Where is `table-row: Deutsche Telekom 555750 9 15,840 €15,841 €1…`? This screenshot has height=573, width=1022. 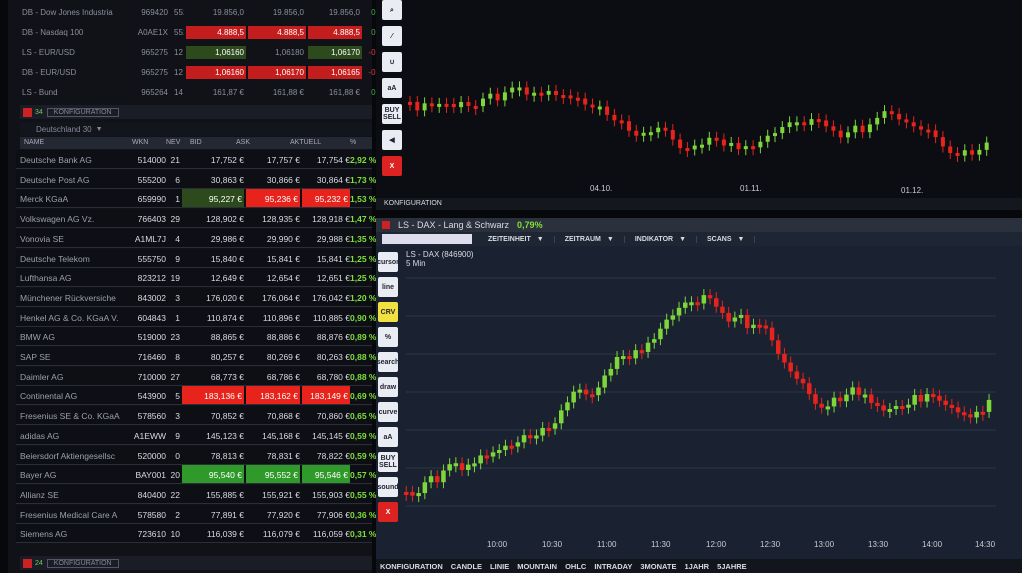 table-row: Deutsche Telekom 555750 9 15,840 €15,841 €1… is located at coordinates (196, 258).